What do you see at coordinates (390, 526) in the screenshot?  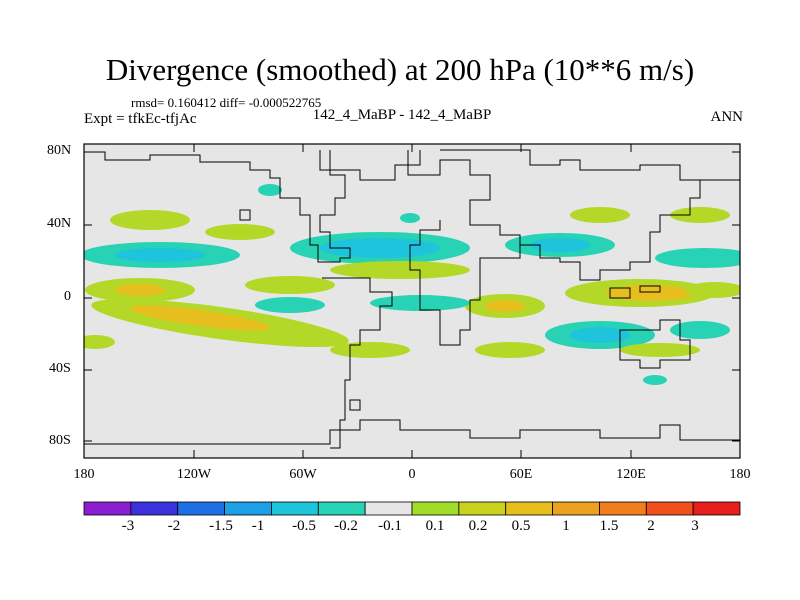 I see `colorbar-label: -0.1` at bounding box center [390, 526].